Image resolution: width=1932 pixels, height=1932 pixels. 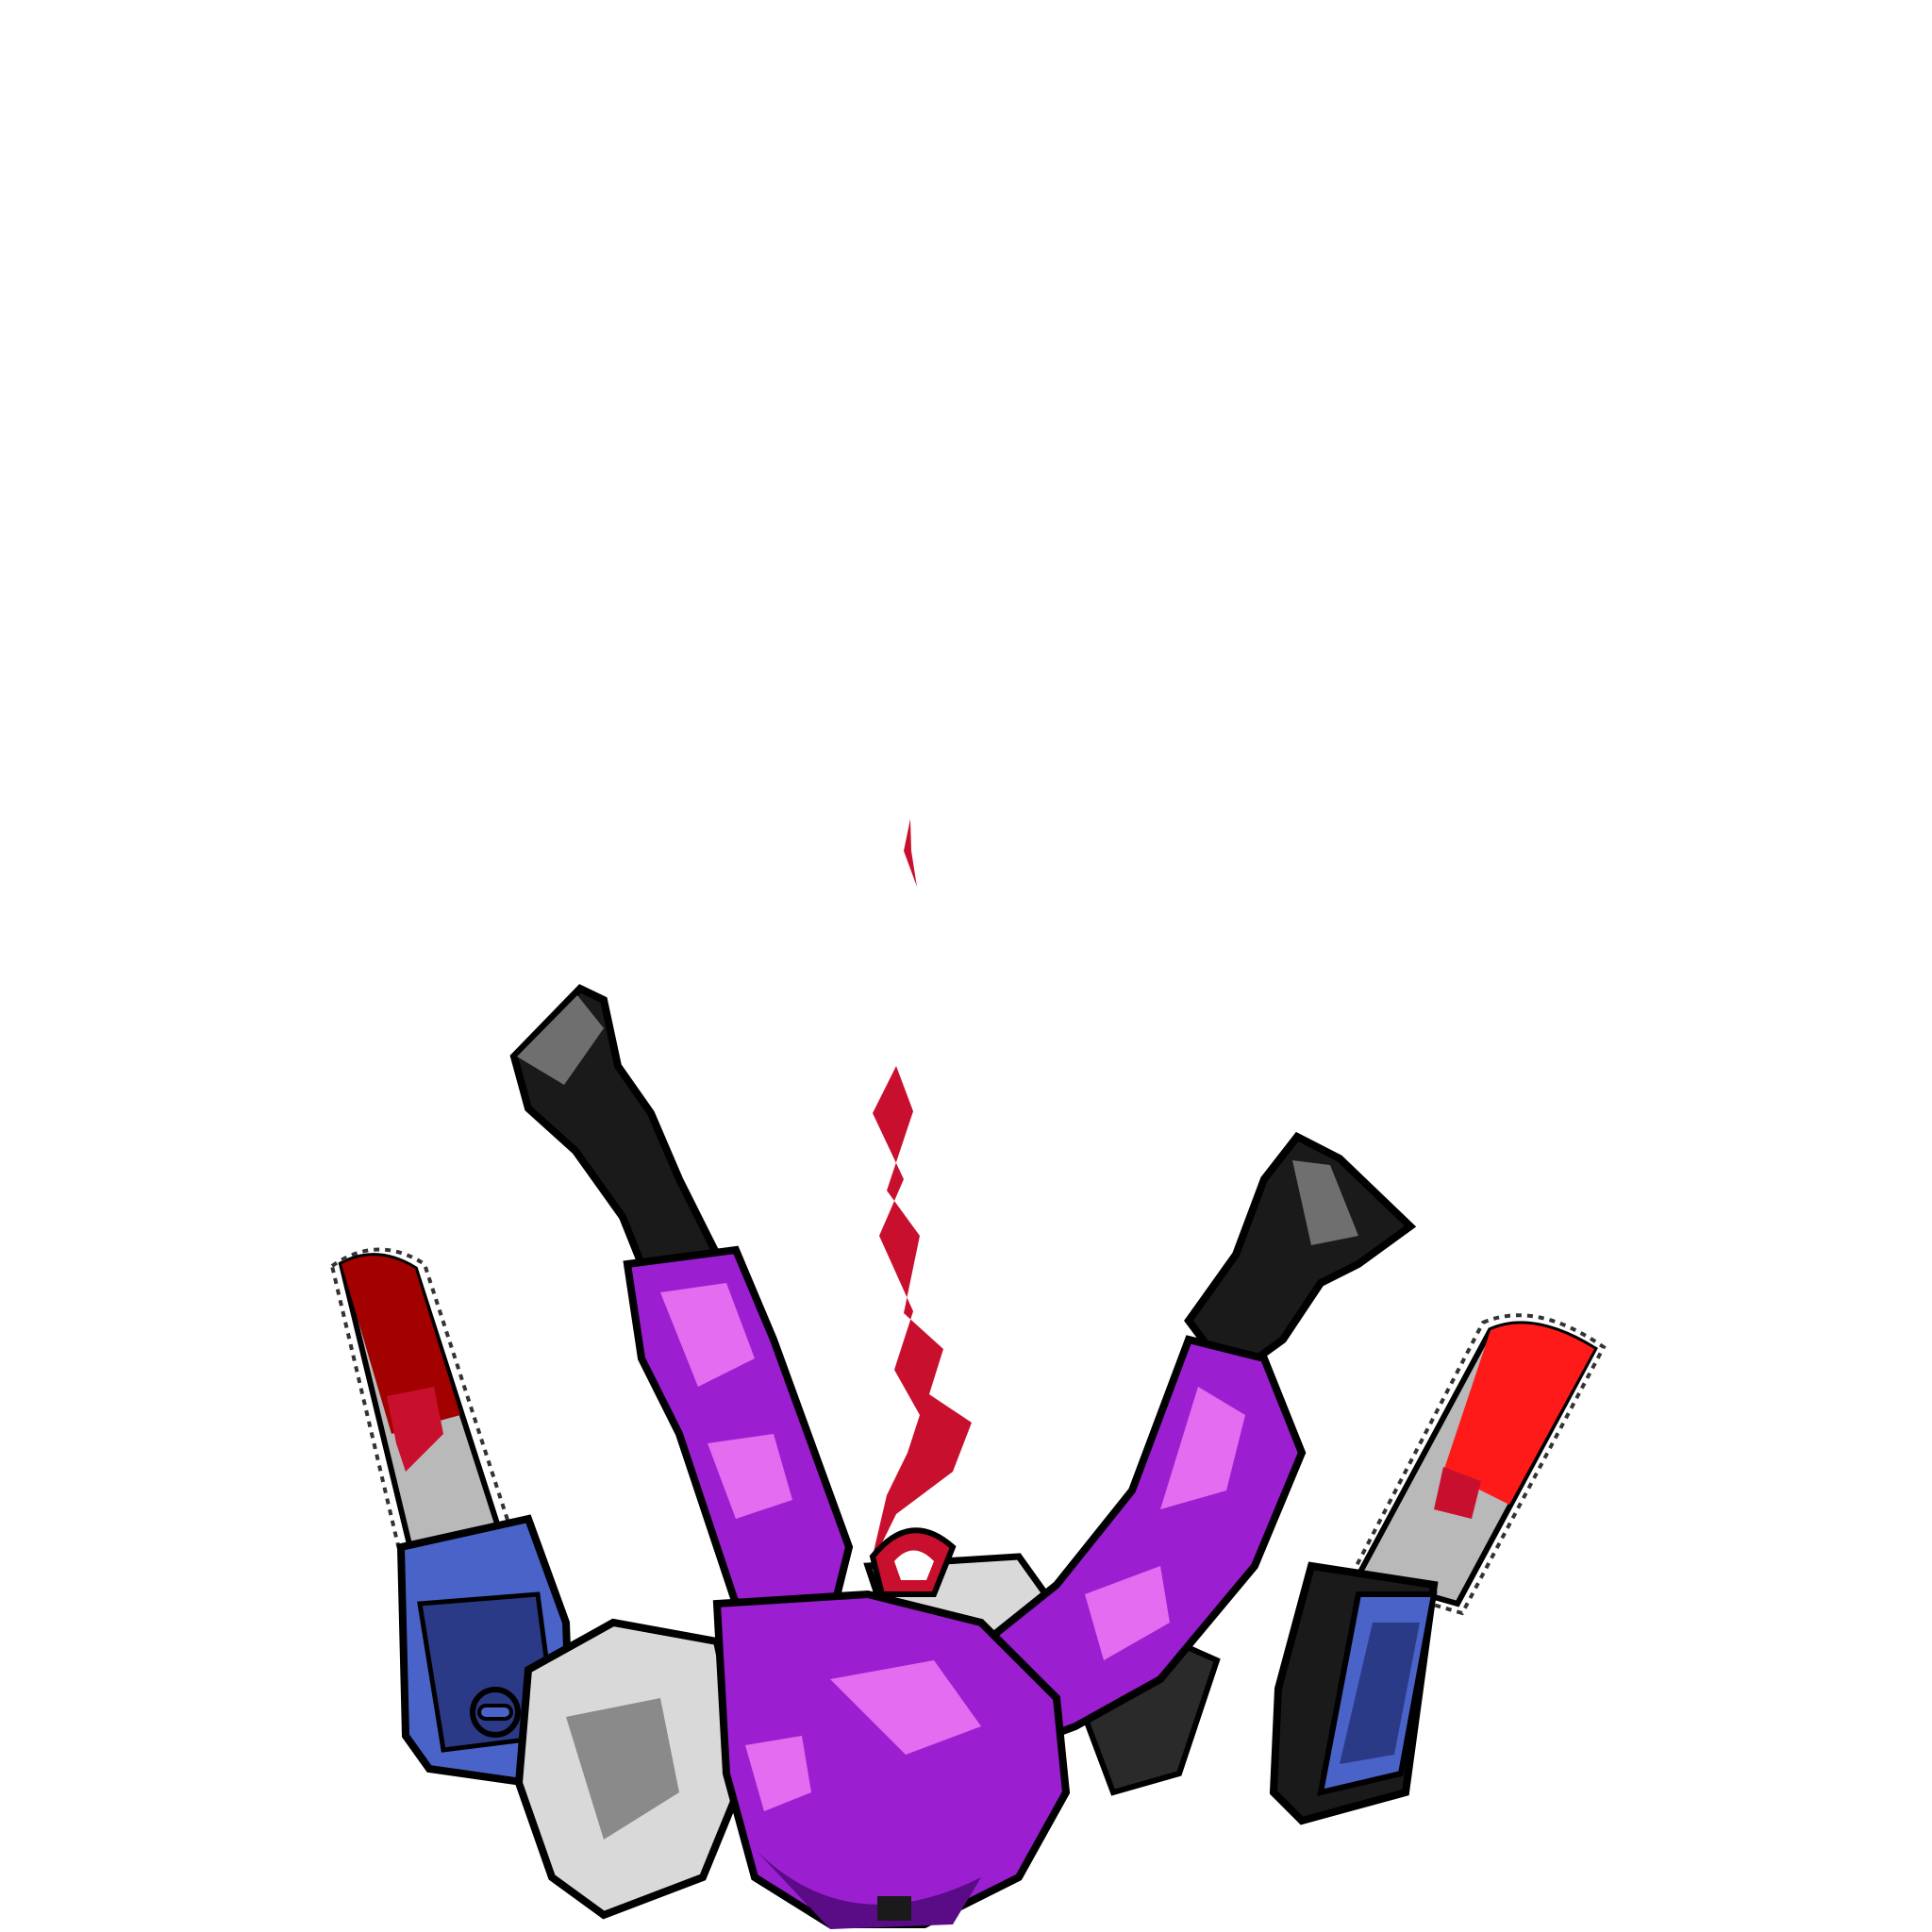 What do you see at coordinates (681, 1310) in the screenshot?
I see `leg-left` at bounding box center [681, 1310].